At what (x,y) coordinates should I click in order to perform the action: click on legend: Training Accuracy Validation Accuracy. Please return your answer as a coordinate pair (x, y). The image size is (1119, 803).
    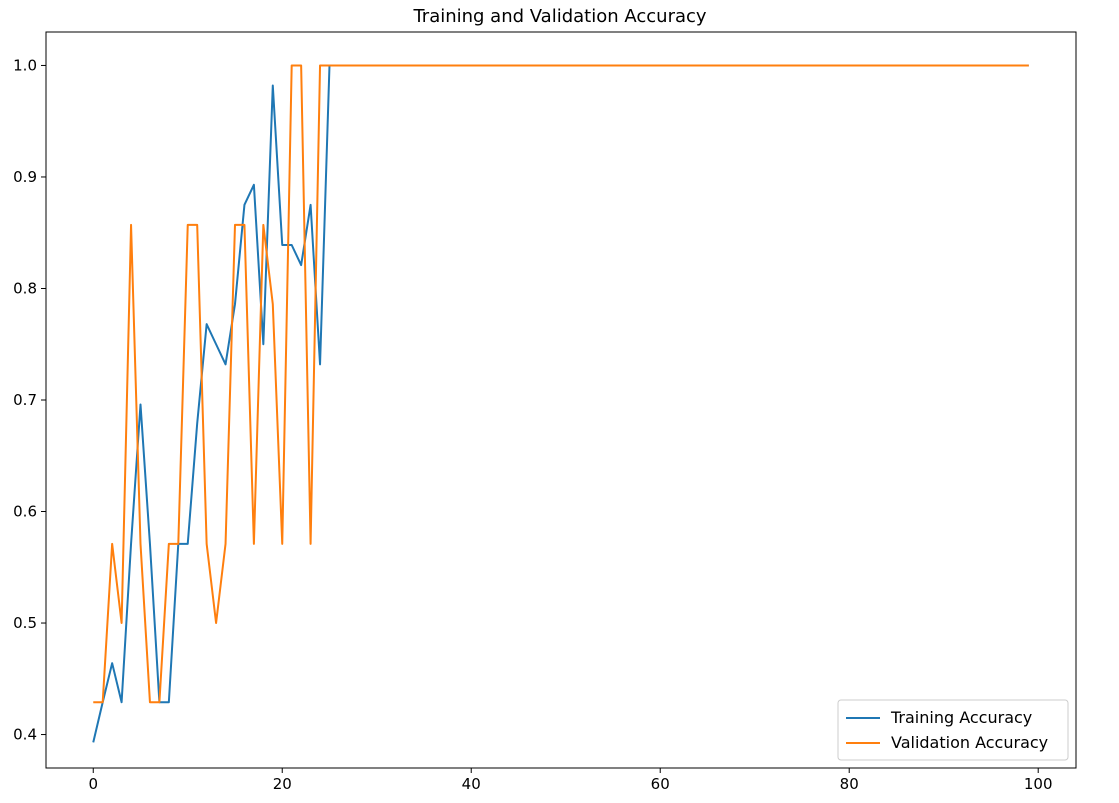
    Looking at the image, I should click on (953, 730).